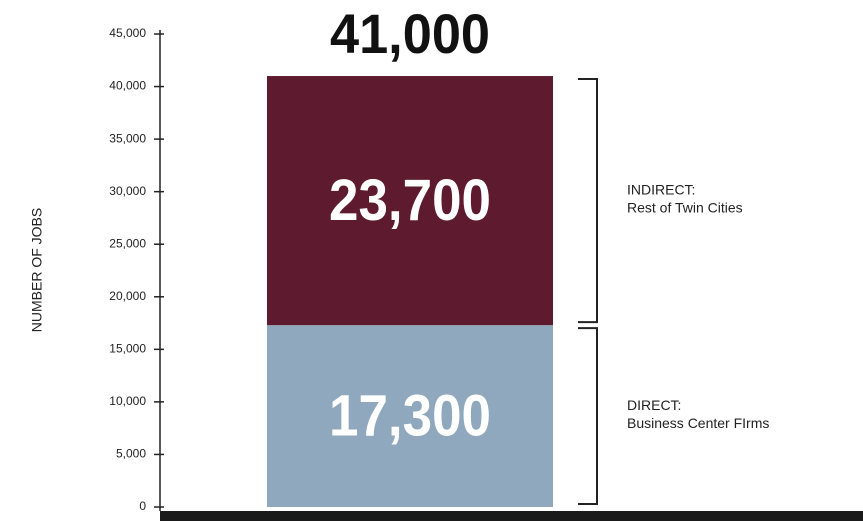 This screenshot has height=521, width=863. What do you see at coordinates (127, 349) in the screenshot?
I see `y-tick-label: 15,000` at bounding box center [127, 349].